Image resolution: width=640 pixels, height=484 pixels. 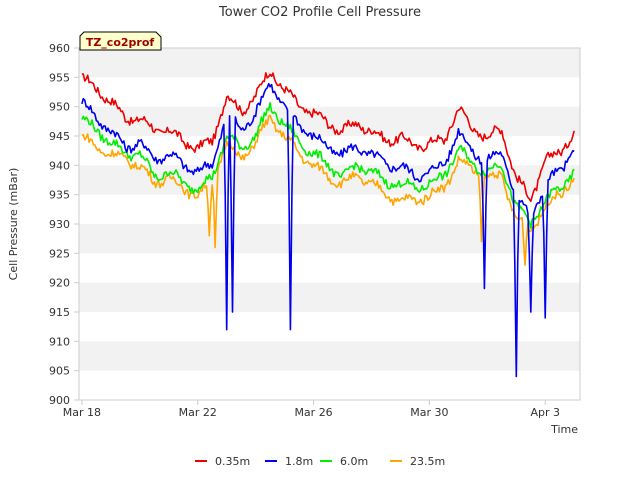 What do you see at coordinates (59, 283) in the screenshot?
I see `y-tick-label: 920` at bounding box center [59, 283].